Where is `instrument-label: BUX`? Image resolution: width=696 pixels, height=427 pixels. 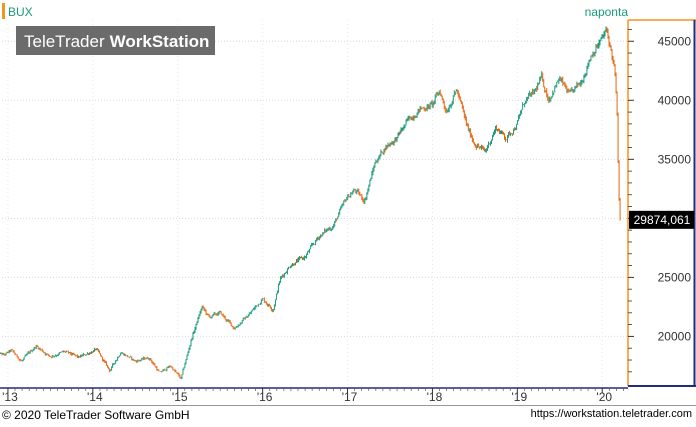
instrument-label: BUX is located at coordinates (20, 12).